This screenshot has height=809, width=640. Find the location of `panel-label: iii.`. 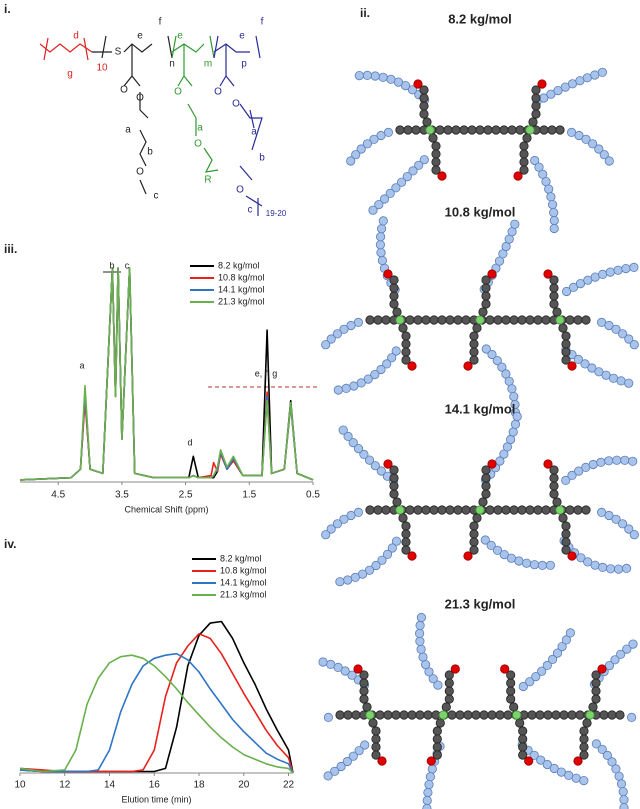

panel-label: iii. is located at coordinates (10, 249).